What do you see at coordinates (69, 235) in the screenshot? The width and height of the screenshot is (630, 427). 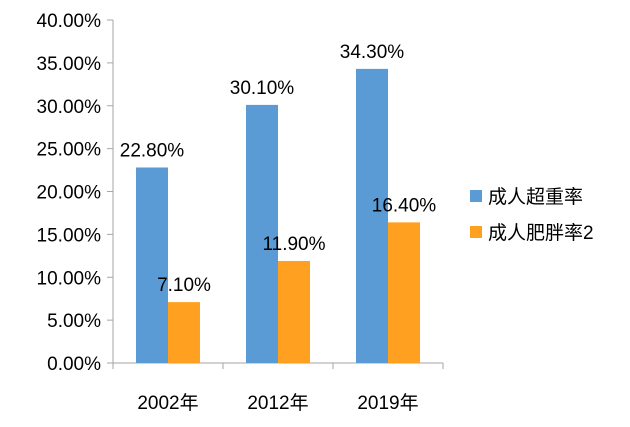 I see `y-tick-label: 15.00%` at bounding box center [69, 235].